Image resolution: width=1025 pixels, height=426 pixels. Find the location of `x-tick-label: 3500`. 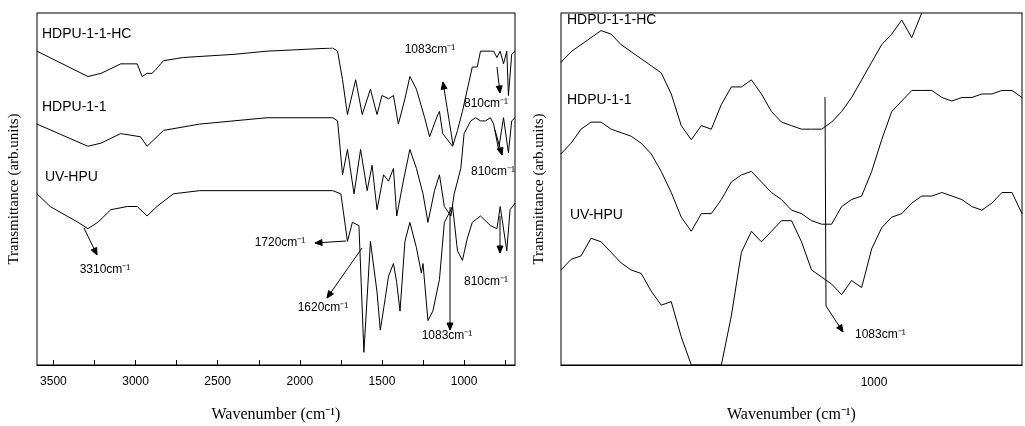

x-tick-label: 3500 is located at coordinates (54, 381).